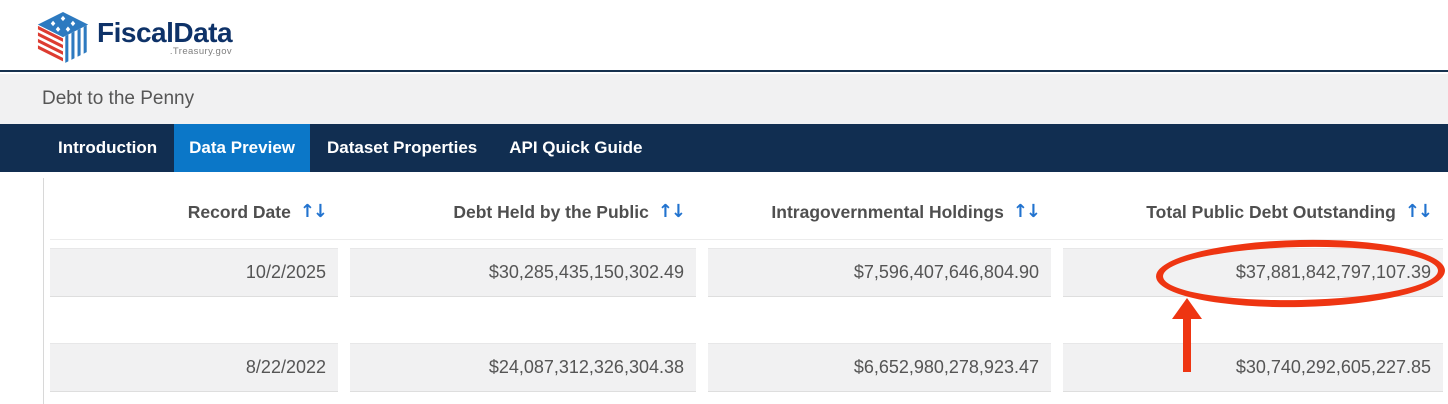  I want to click on cell-record-date: 8/22/2022, so click(194, 367).